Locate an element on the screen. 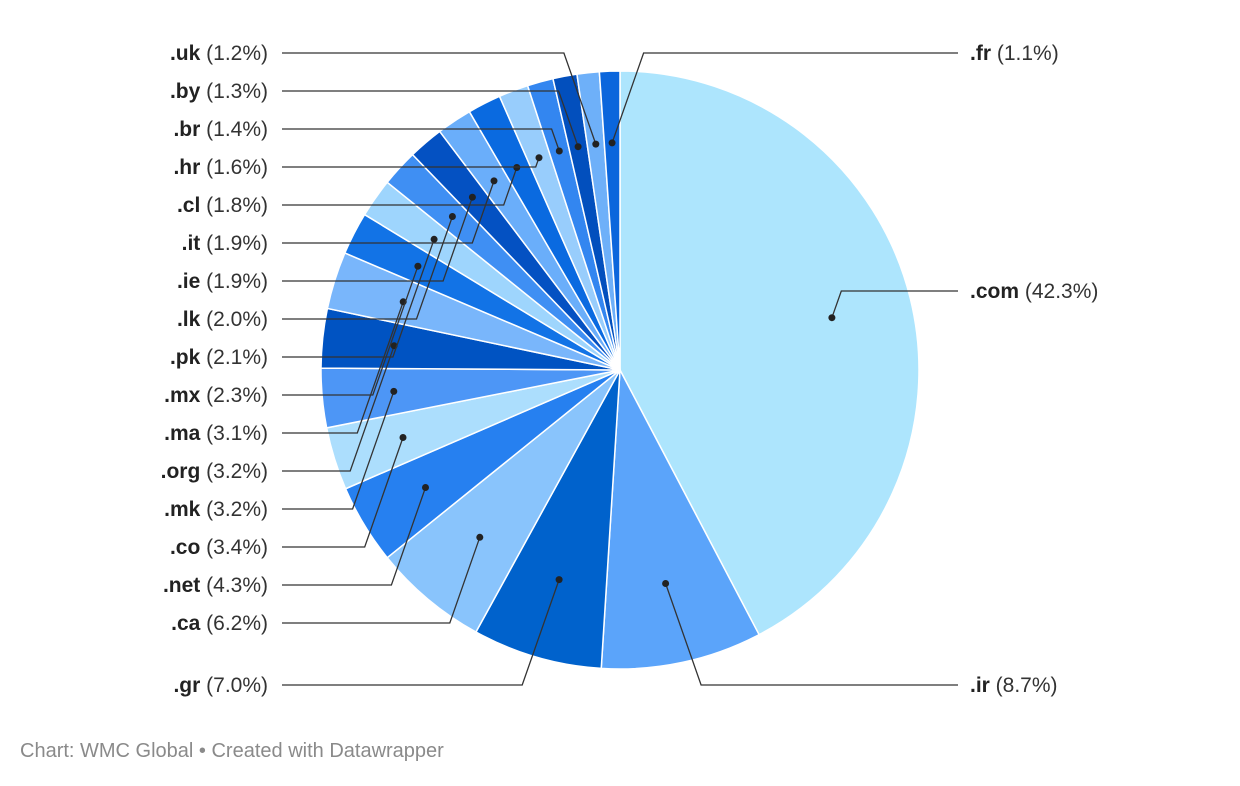 This screenshot has width=1240, height=786. slice-label-it: .it (1.9%) is located at coordinates (225, 243).